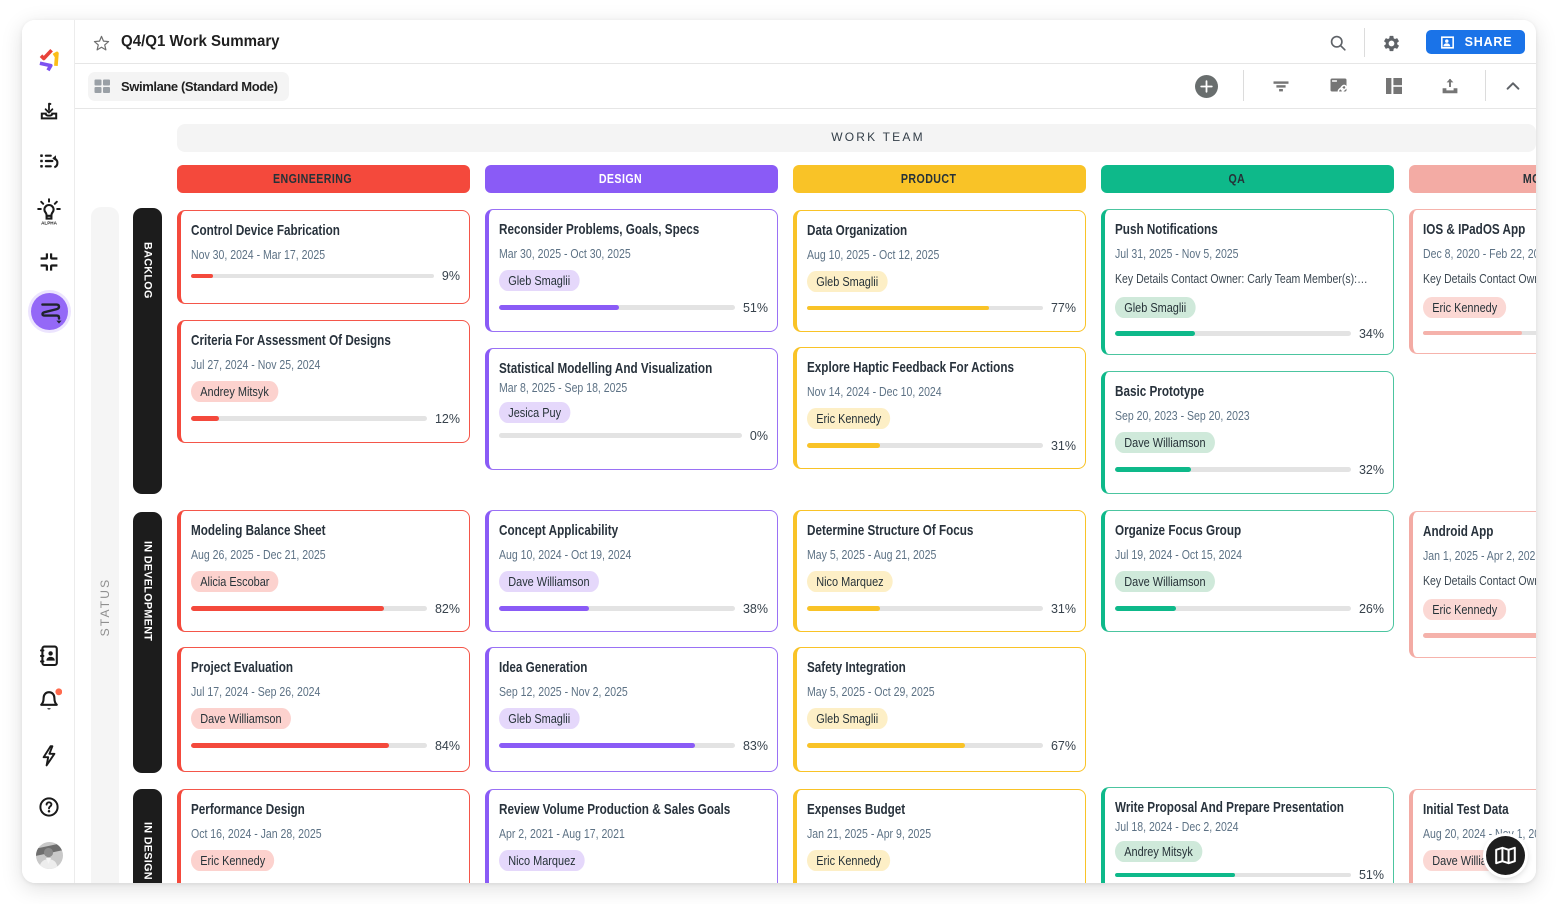 This screenshot has height=904, width=1560. Describe the element at coordinates (49, 223) in the screenshot. I see `svg-text: ALPHA` at that location.